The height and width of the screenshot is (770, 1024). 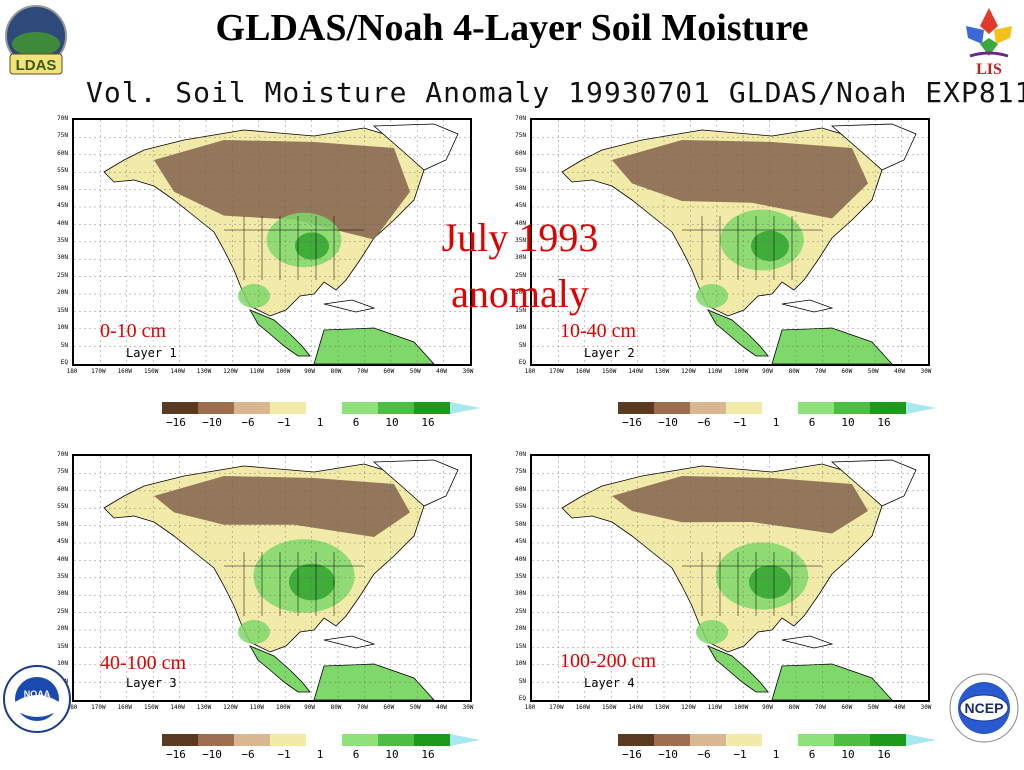 I want to click on lat-tick-label: 5N, so click(x=522, y=681).